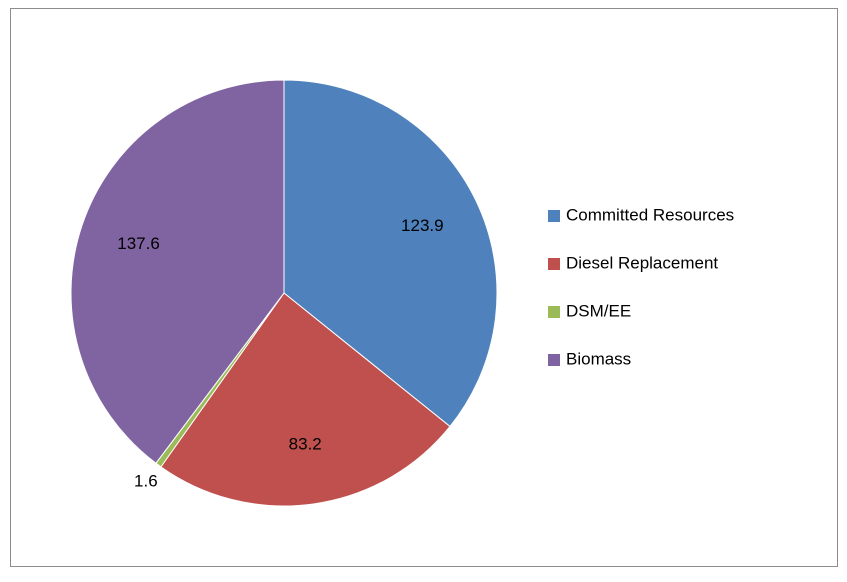  I want to click on data-label: 83.2, so click(305, 443).